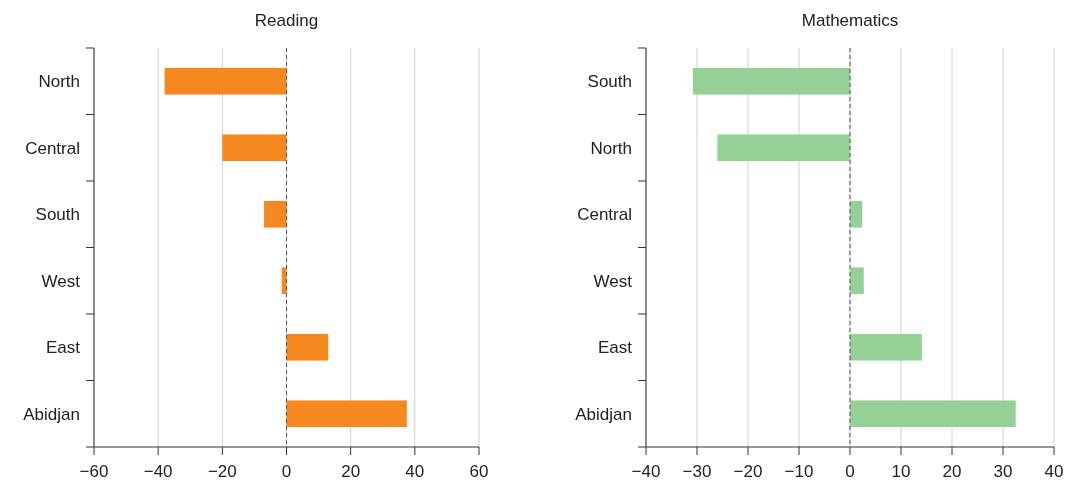 The height and width of the screenshot is (487, 1072). I want to click on chart-title: Reading, so click(286, 20).